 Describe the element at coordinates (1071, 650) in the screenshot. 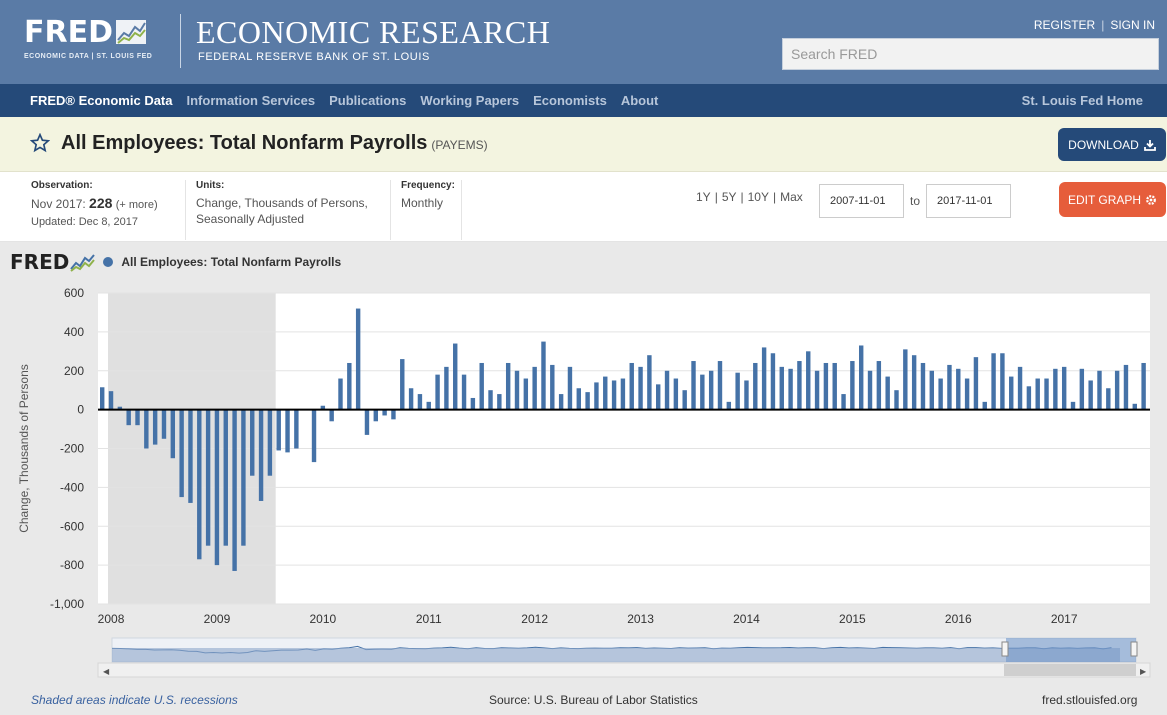

I see `navigator-selection` at that location.